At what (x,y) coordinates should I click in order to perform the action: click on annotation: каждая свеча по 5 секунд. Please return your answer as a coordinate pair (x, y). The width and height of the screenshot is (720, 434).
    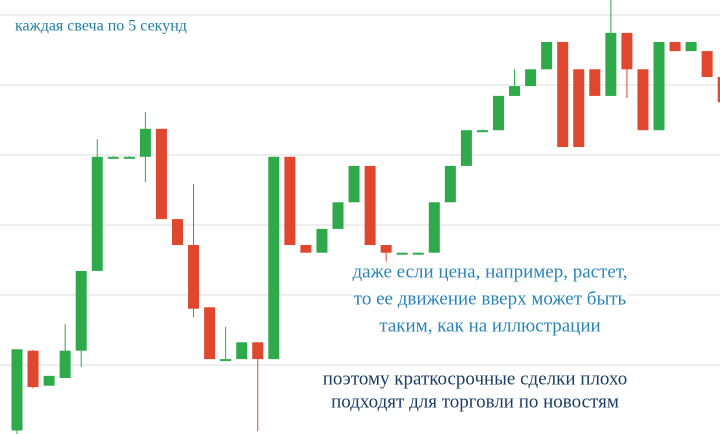
    Looking at the image, I should click on (101, 26).